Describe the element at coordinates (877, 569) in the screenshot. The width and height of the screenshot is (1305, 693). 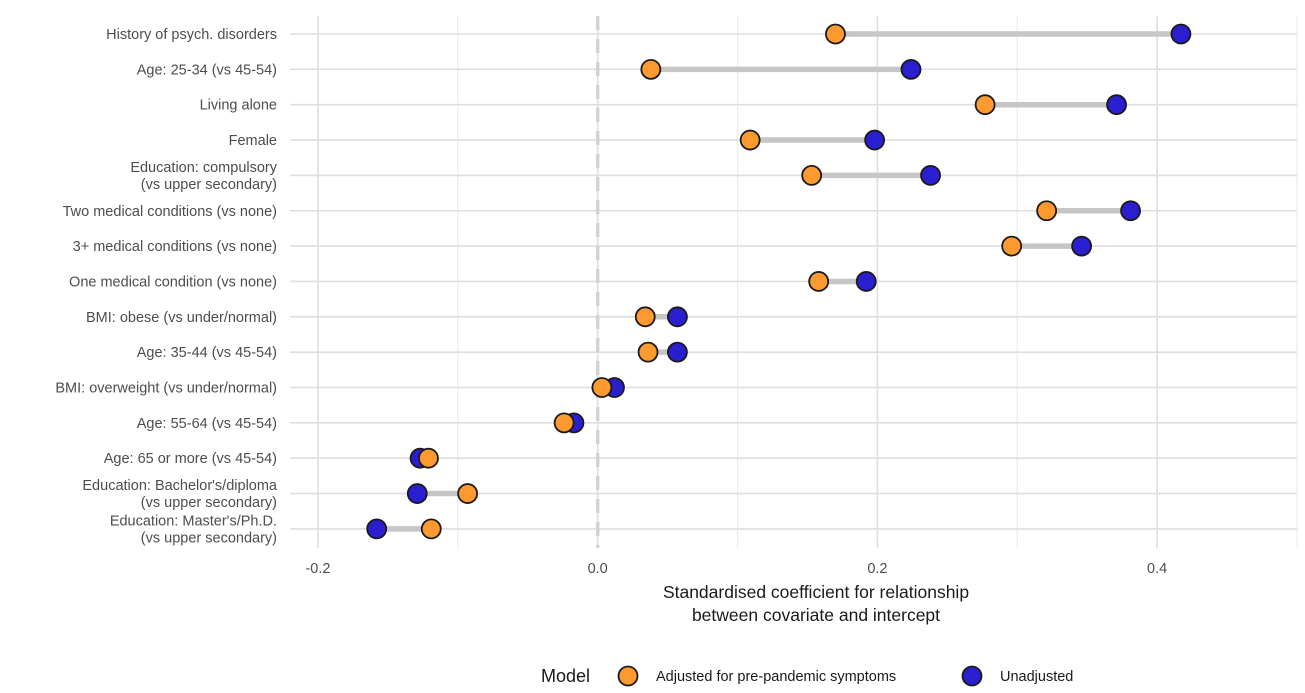
I see `x-tick-label: 0.2` at that location.